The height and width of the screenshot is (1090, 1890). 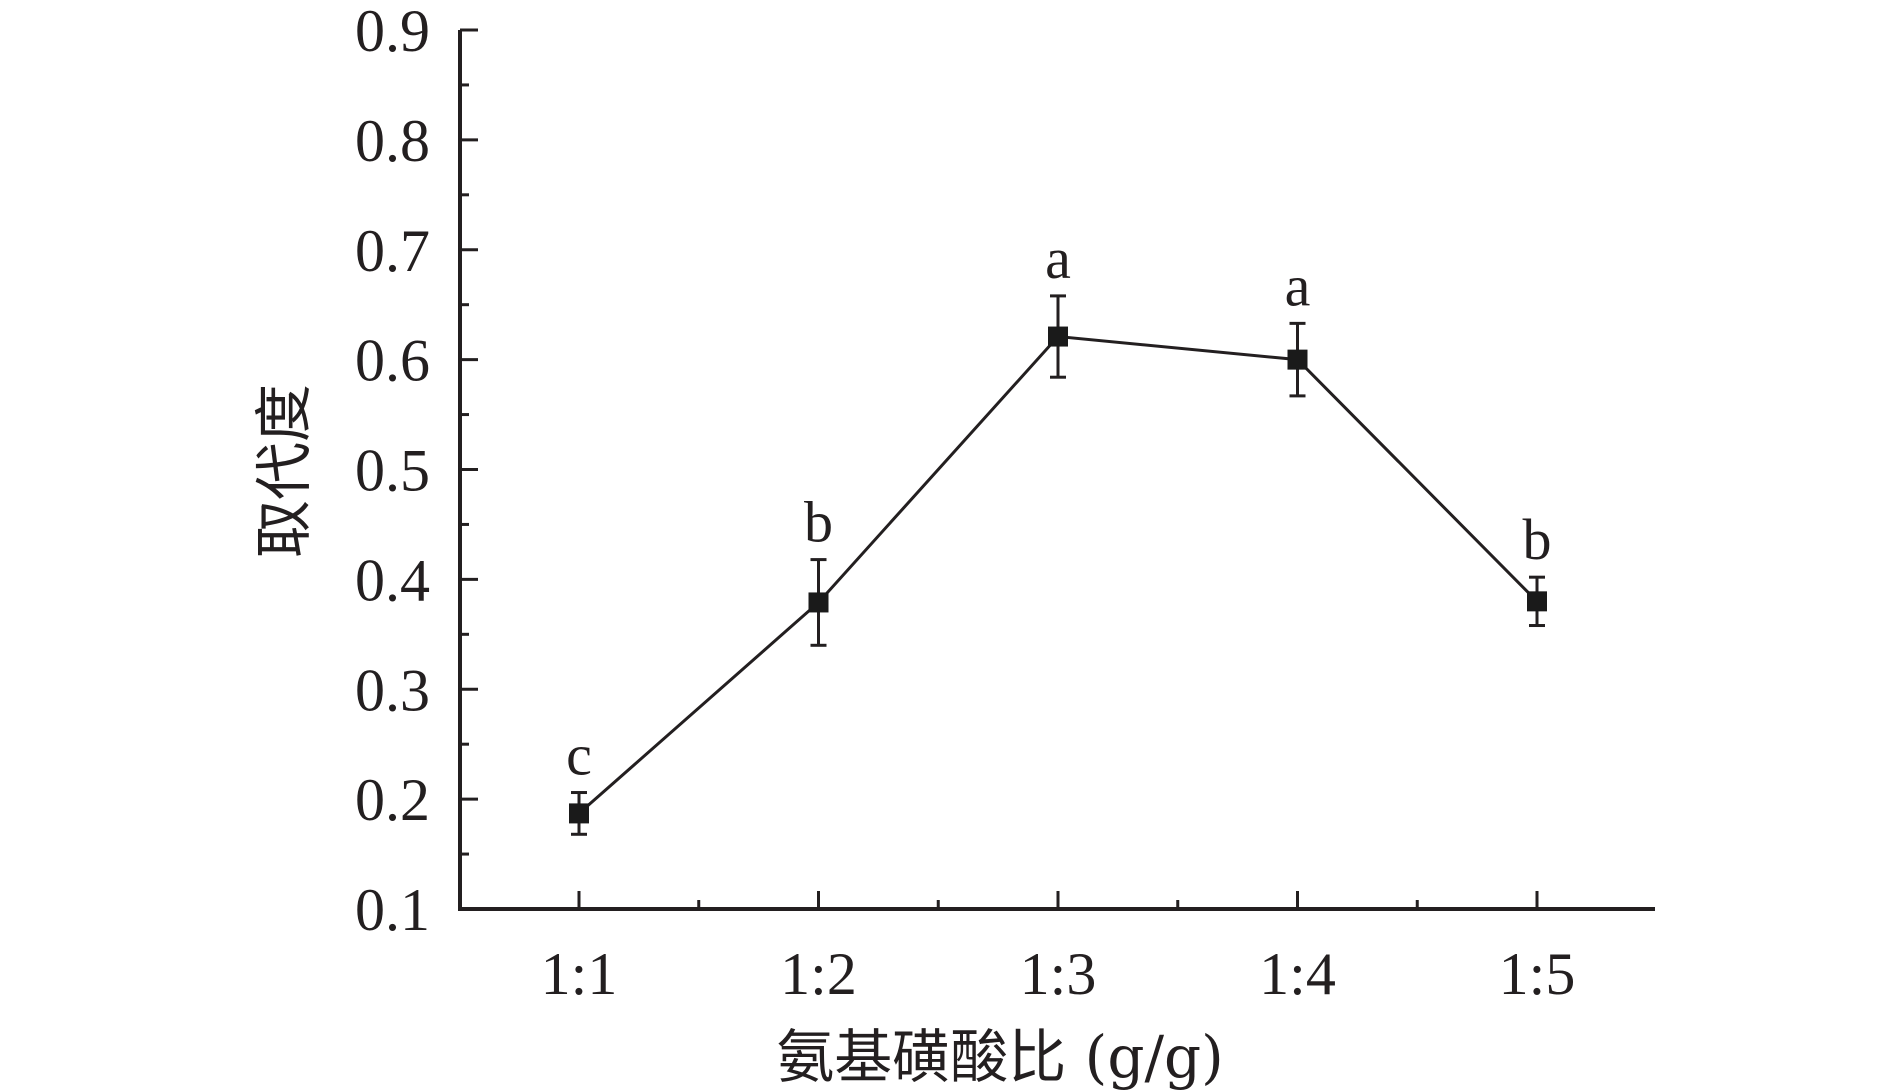 I want to click on x-ticks: 1:1 1:2 1:3 1:4 1:5, so click(x=1058, y=949).